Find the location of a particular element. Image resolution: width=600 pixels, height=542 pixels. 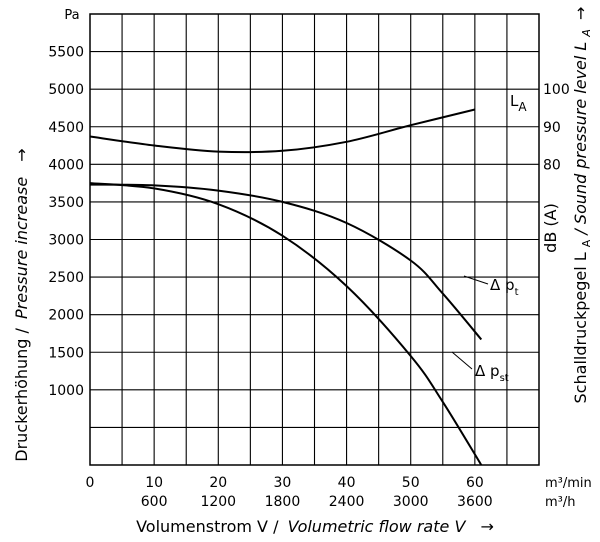

x-tick-label: 30 is located at coordinates (283, 483).